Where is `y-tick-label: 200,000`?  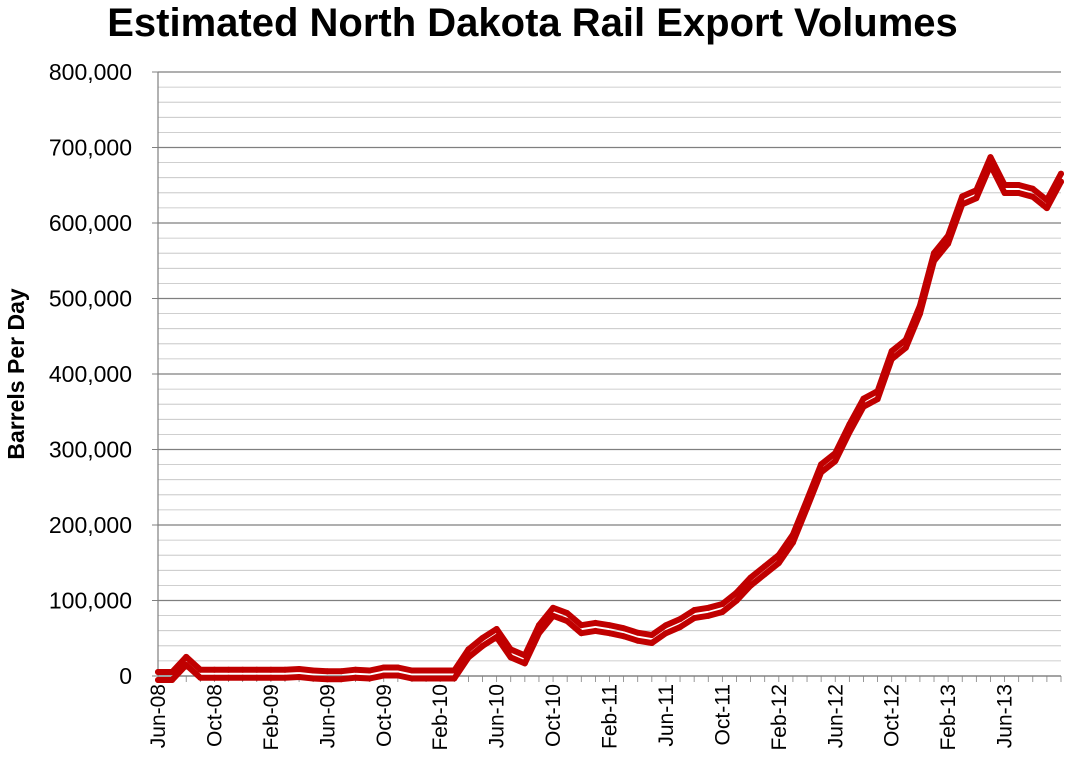
y-tick-label: 200,000 is located at coordinates (90, 525).